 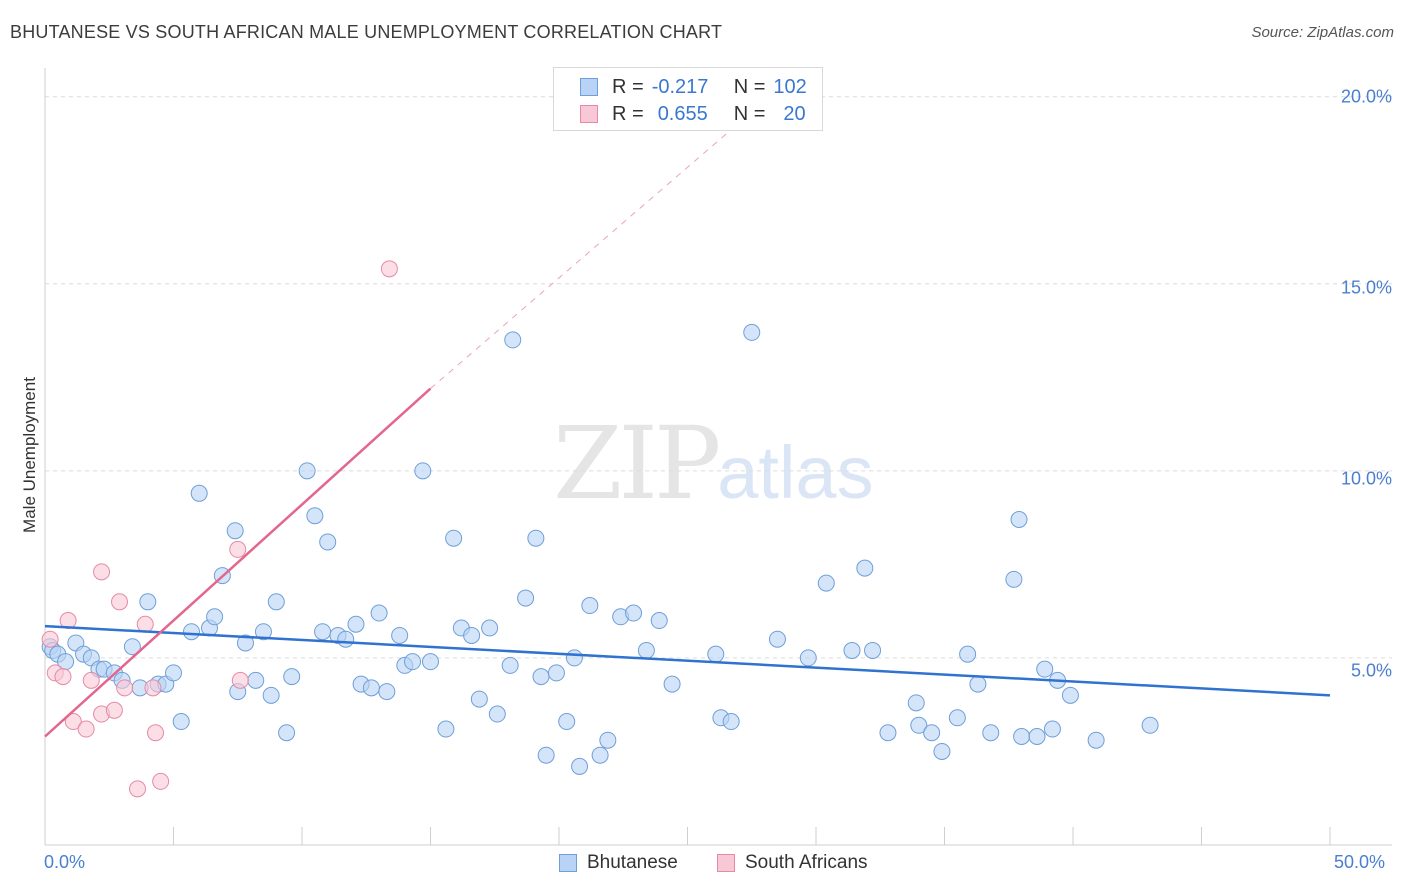 I want to click on legend-label: Bhutanese, so click(x=632, y=862).